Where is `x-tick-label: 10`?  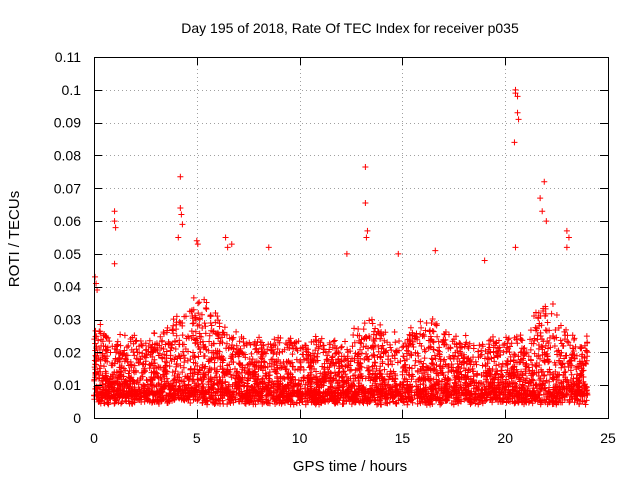
x-tick-label: 10 is located at coordinates (300, 438).